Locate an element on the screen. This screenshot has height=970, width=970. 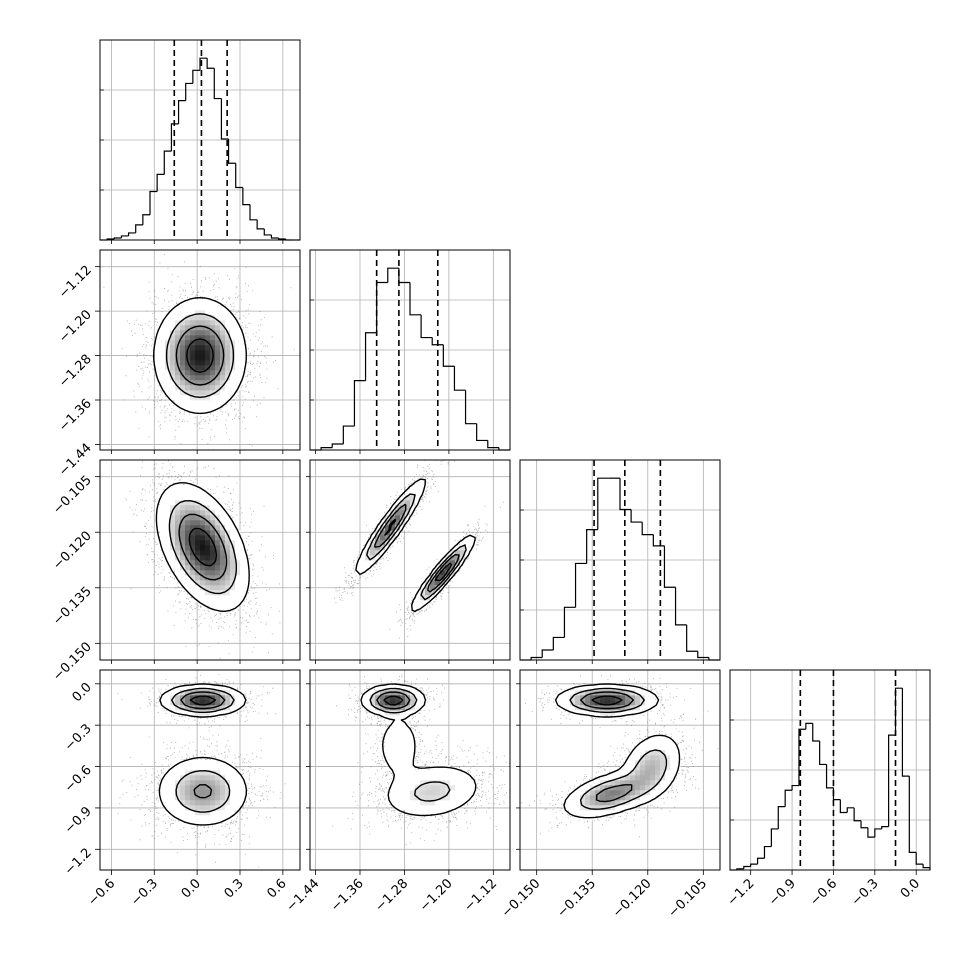
panel-frame is located at coordinates (200, 350).